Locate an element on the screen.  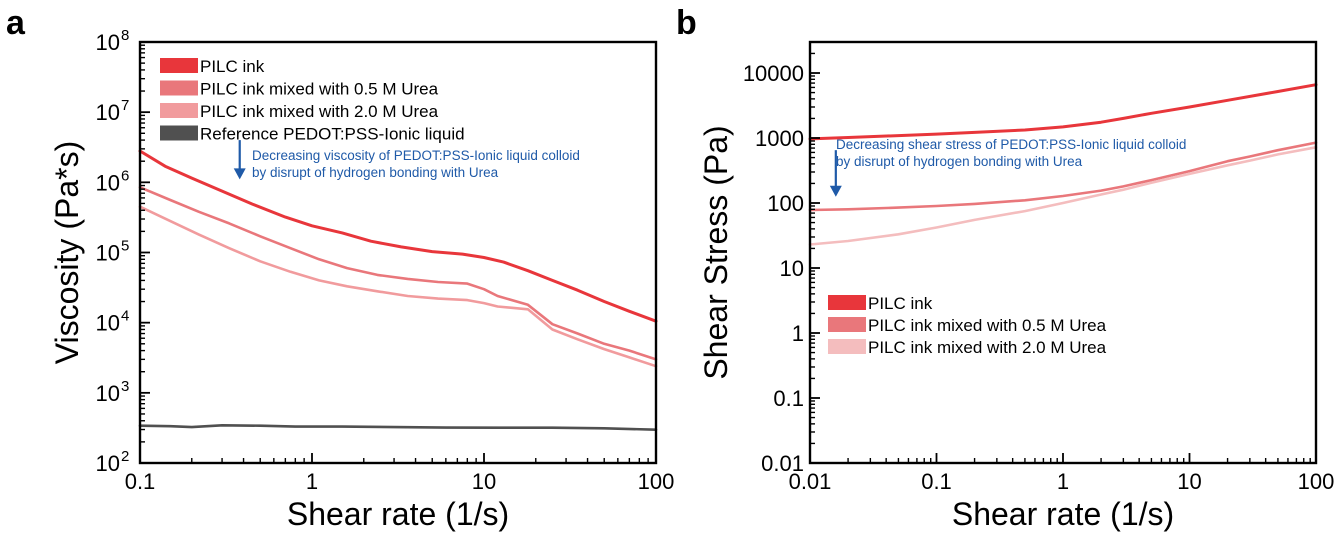
y-tick-exponent: 3 is located at coordinates (125, 386).